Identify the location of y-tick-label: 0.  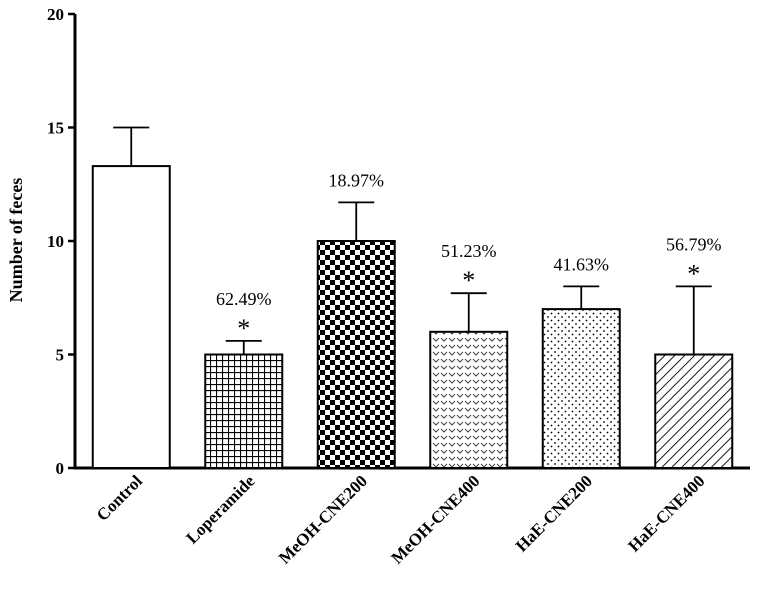
(60, 468).